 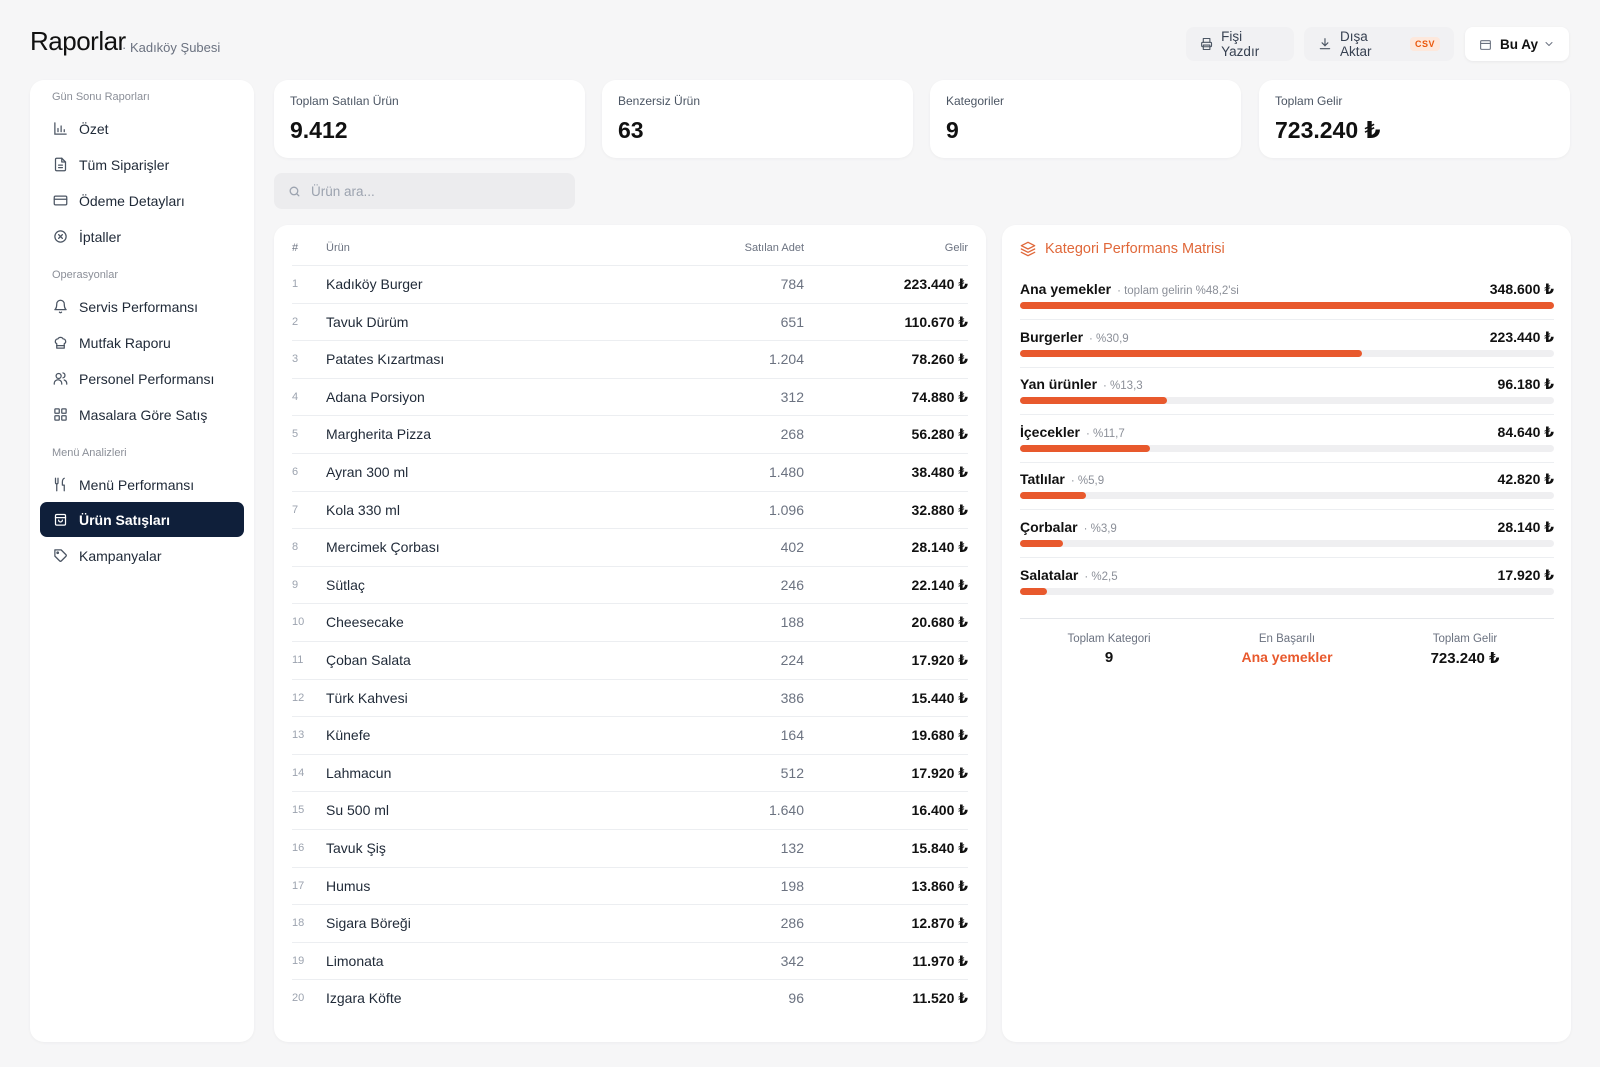 I want to click on row-number: 16, so click(x=298, y=848).